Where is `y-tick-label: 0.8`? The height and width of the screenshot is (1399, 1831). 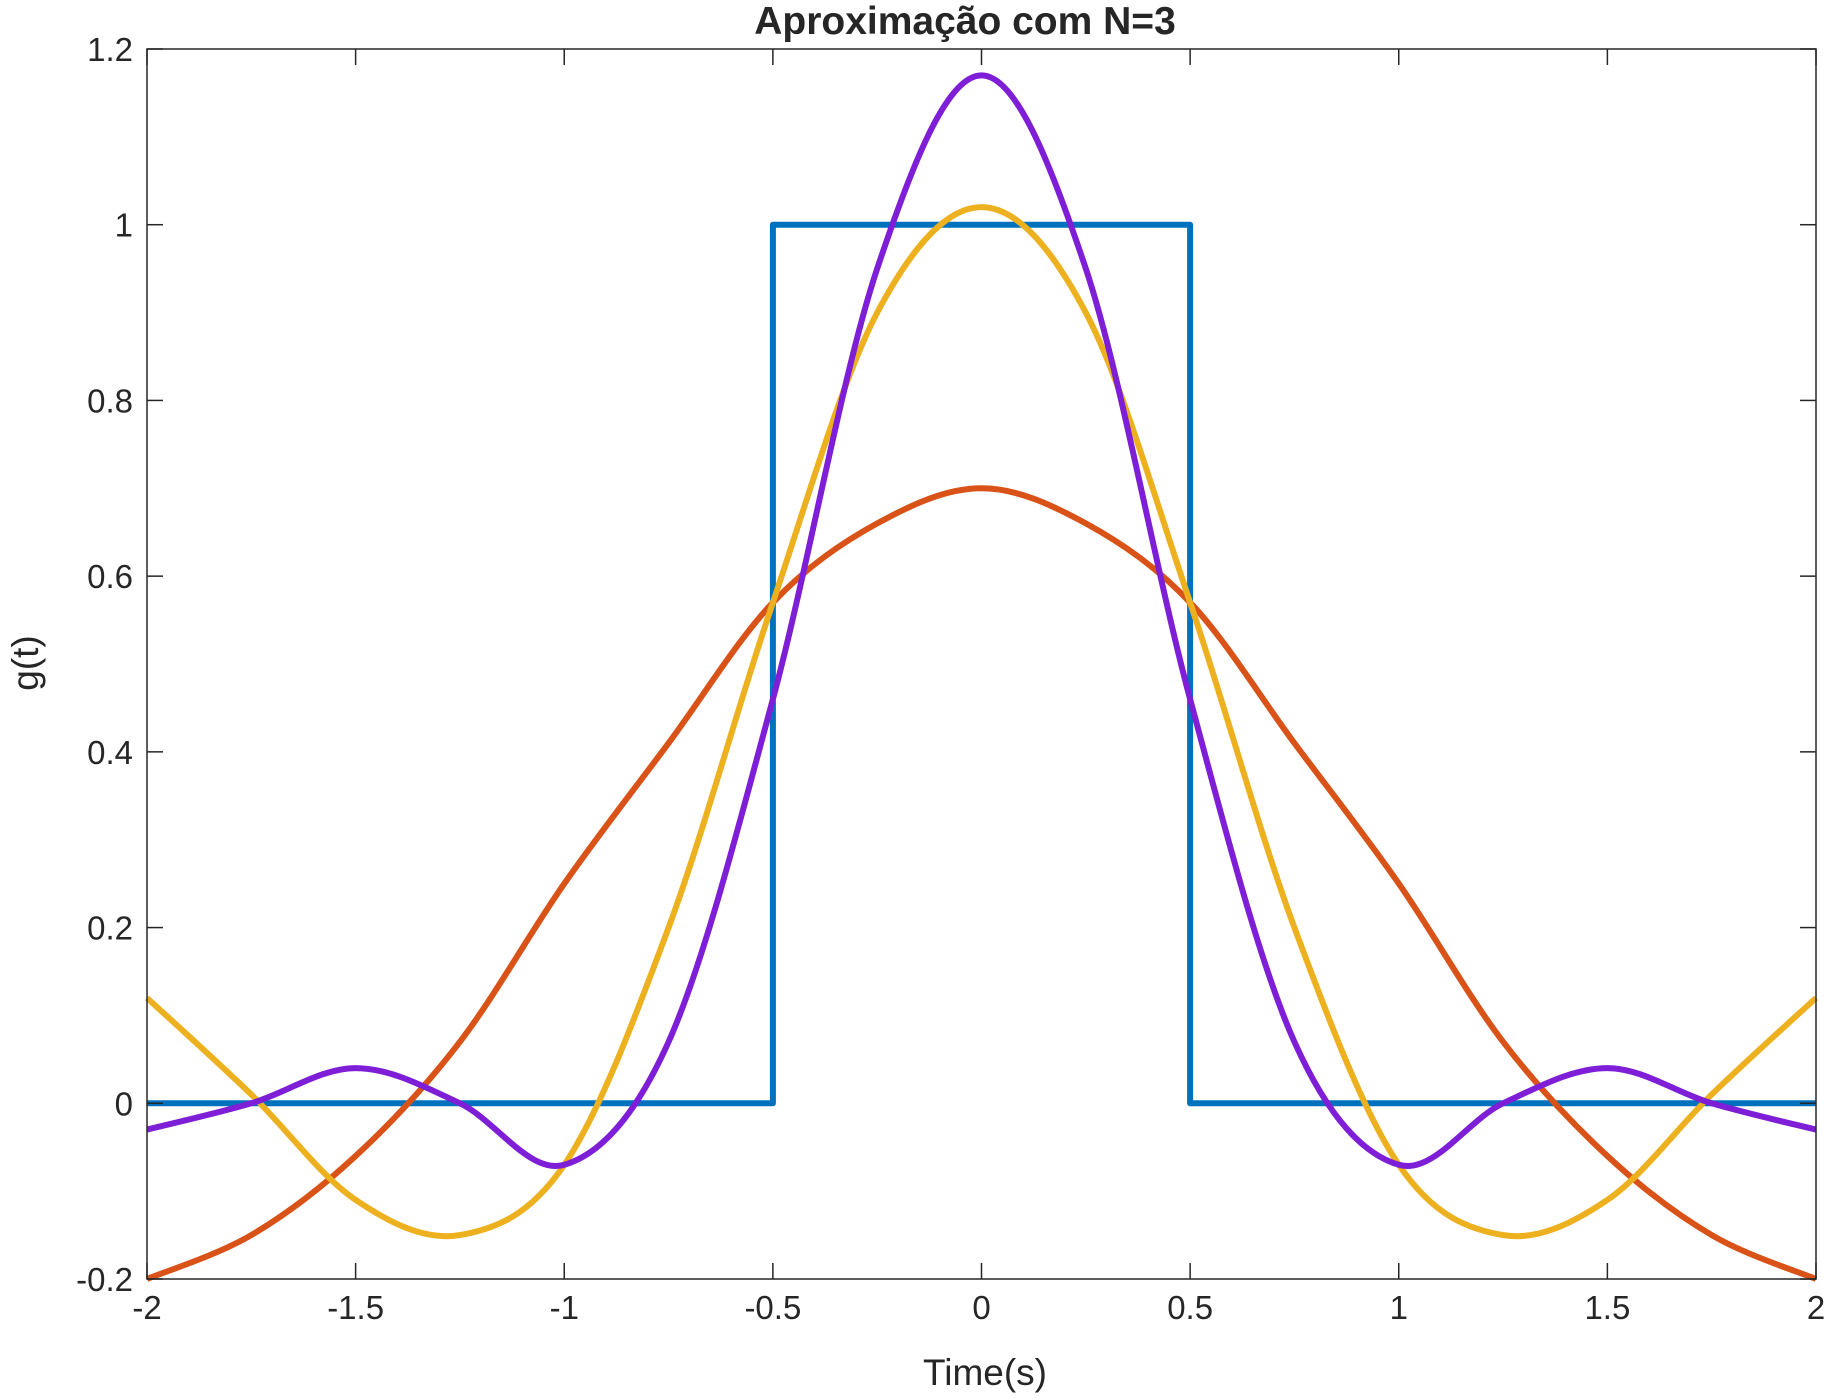
y-tick-label: 0.8 is located at coordinates (110, 400).